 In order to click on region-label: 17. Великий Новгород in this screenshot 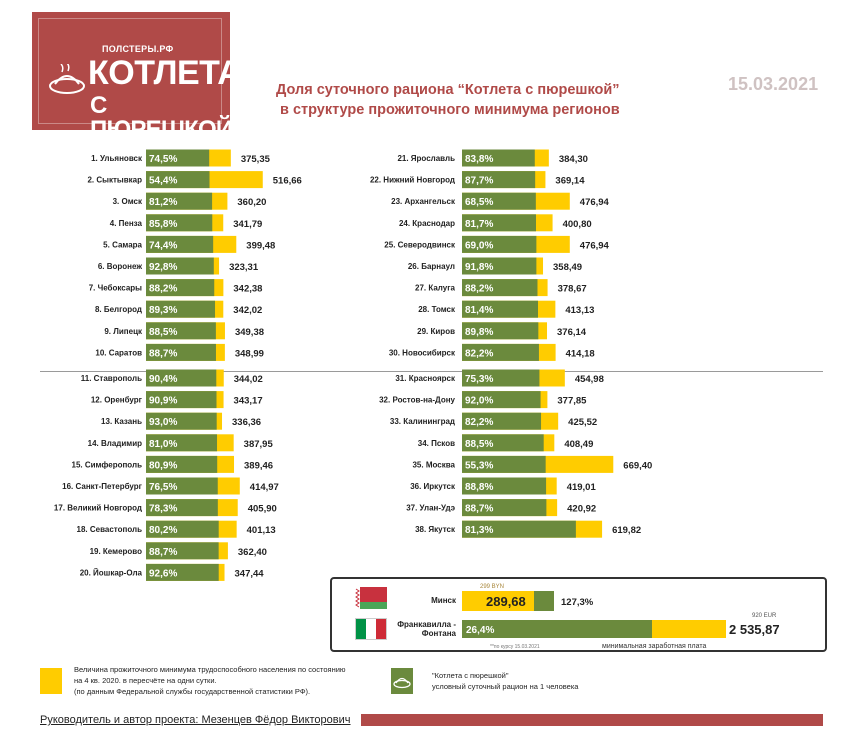, I will do `click(98, 508)`.